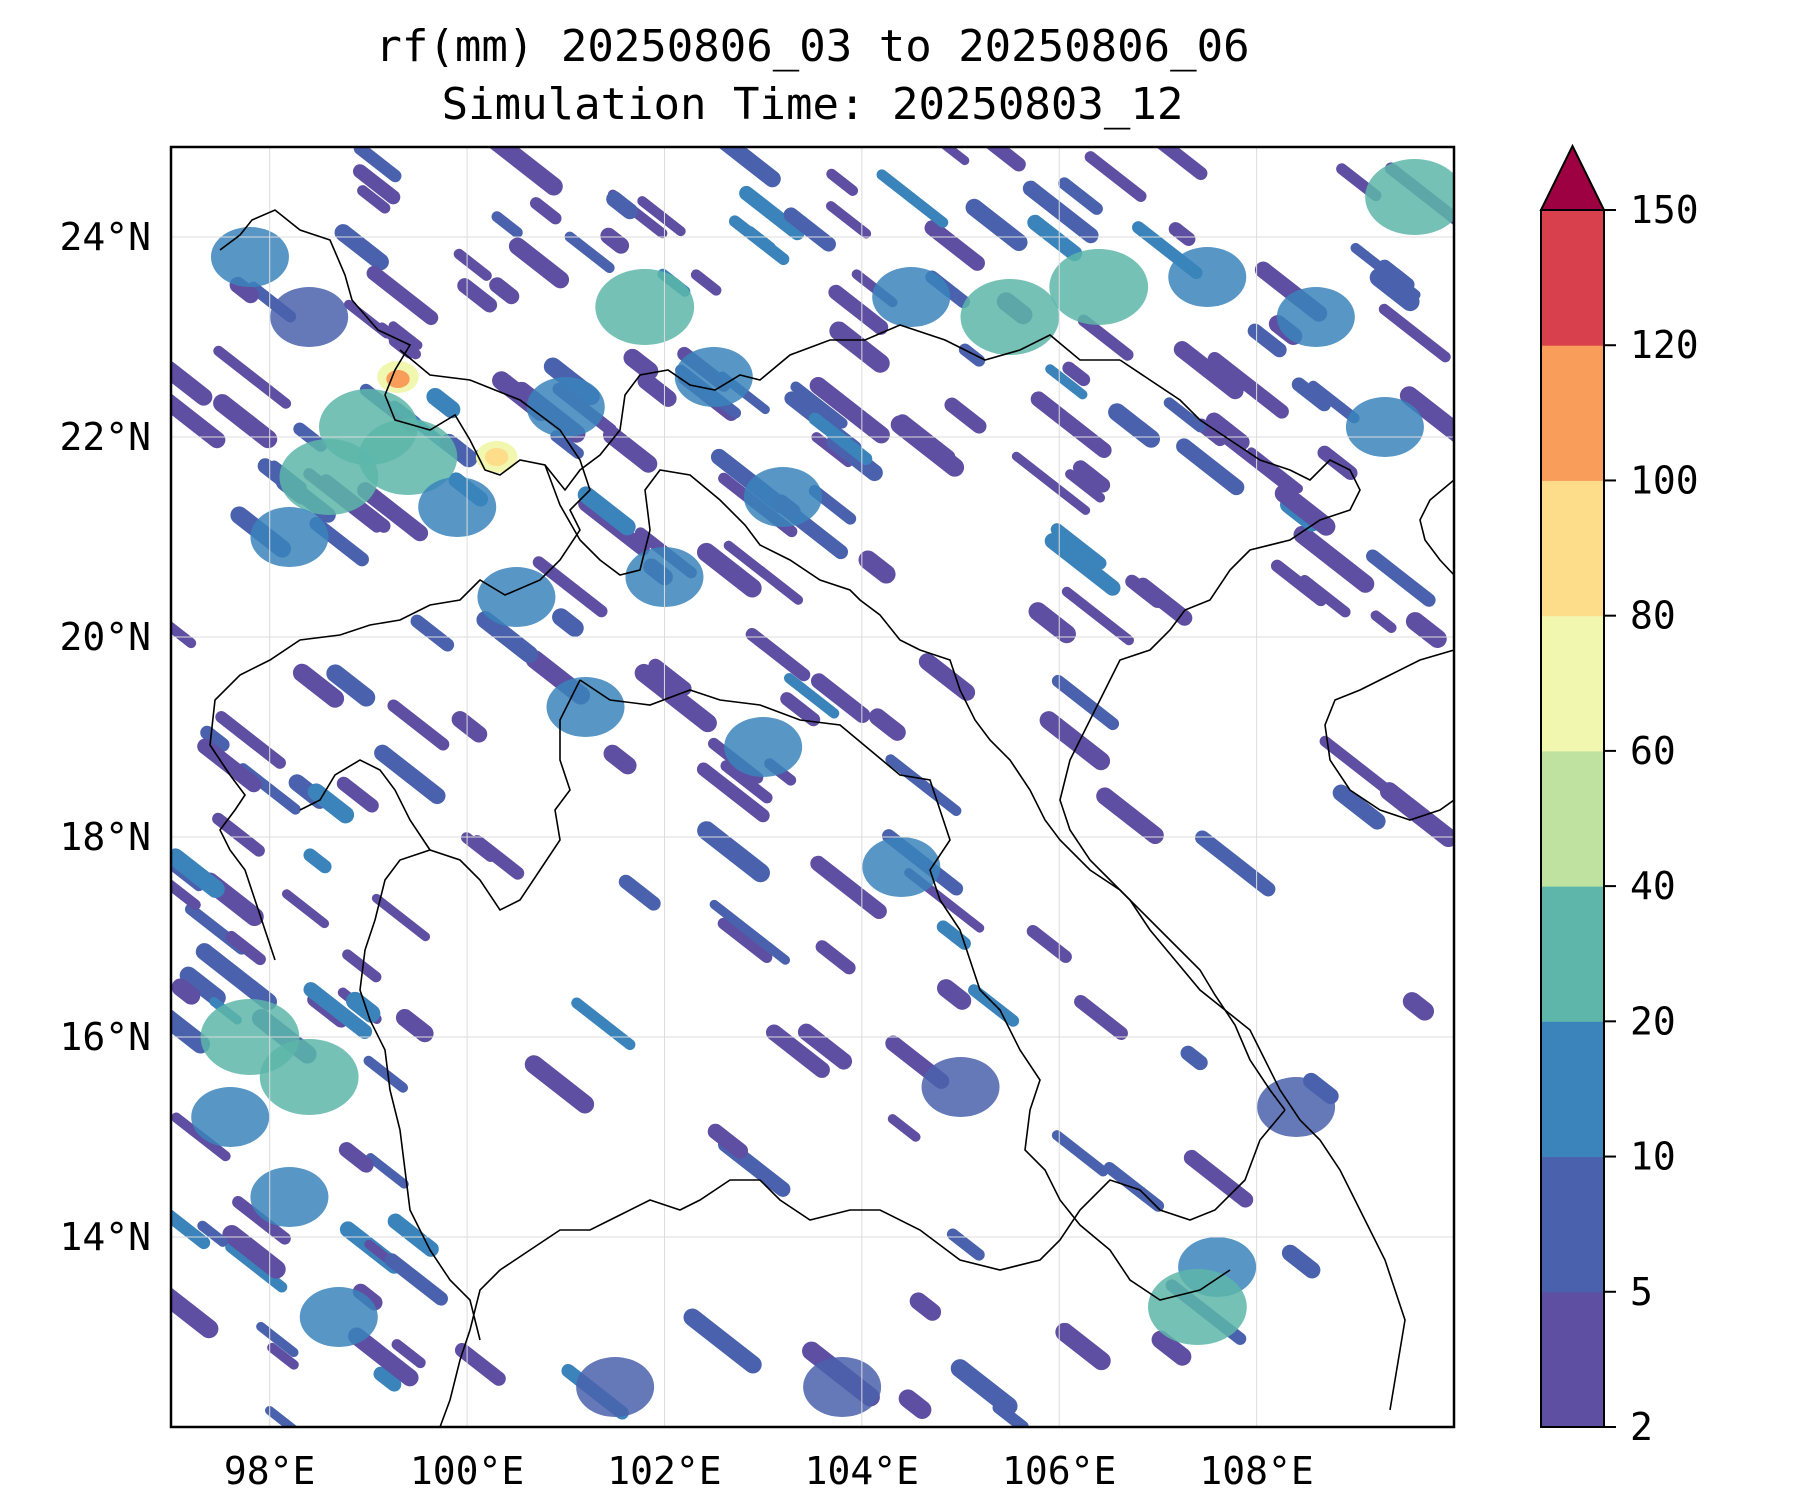 Image resolution: width=1800 pixels, height=1500 pixels. I want to click on lat-tick-label: 24°N, so click(105, 237).